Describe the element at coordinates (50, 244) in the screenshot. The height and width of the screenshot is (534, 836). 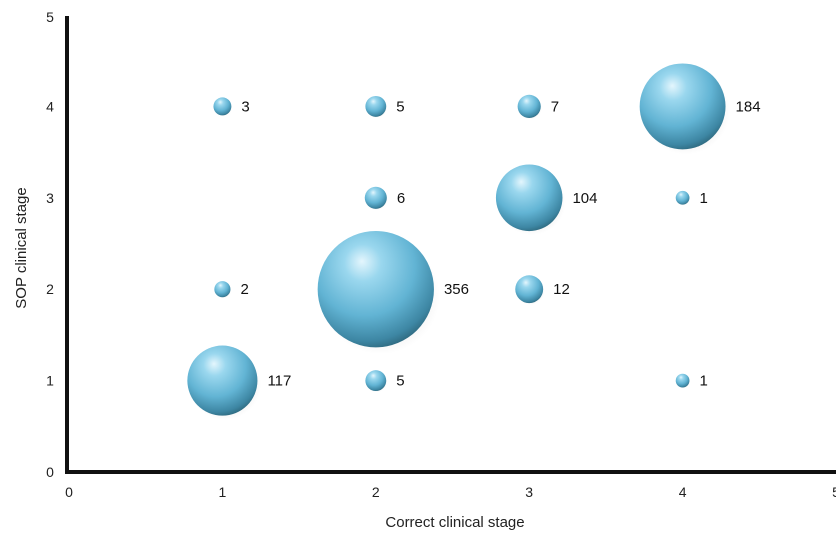
I see `y-tick-labels: 0 1 2 3 4 5` at that location.